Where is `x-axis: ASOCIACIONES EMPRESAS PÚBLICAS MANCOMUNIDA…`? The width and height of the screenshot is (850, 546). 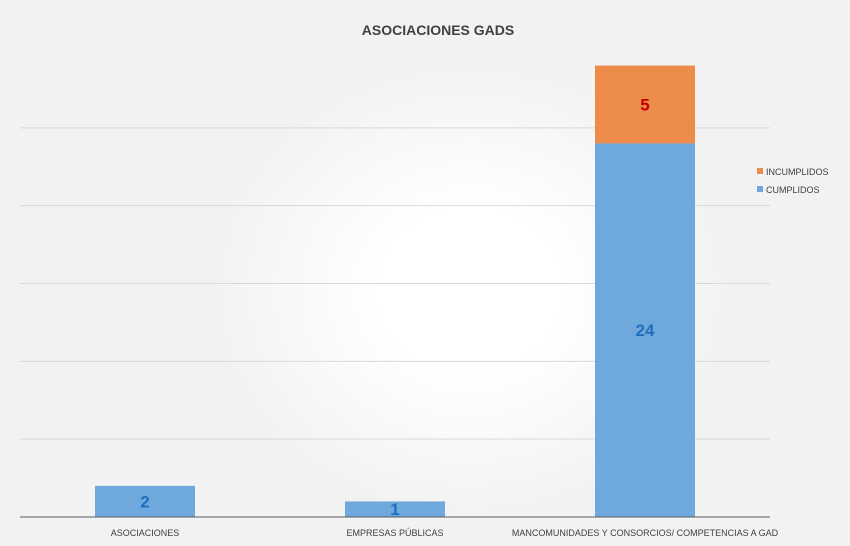
x-axis: ASOCIACIONES EMPRESAS PÚBLICAS MANCOMUNIDA… is located at coordinates (399, 527).